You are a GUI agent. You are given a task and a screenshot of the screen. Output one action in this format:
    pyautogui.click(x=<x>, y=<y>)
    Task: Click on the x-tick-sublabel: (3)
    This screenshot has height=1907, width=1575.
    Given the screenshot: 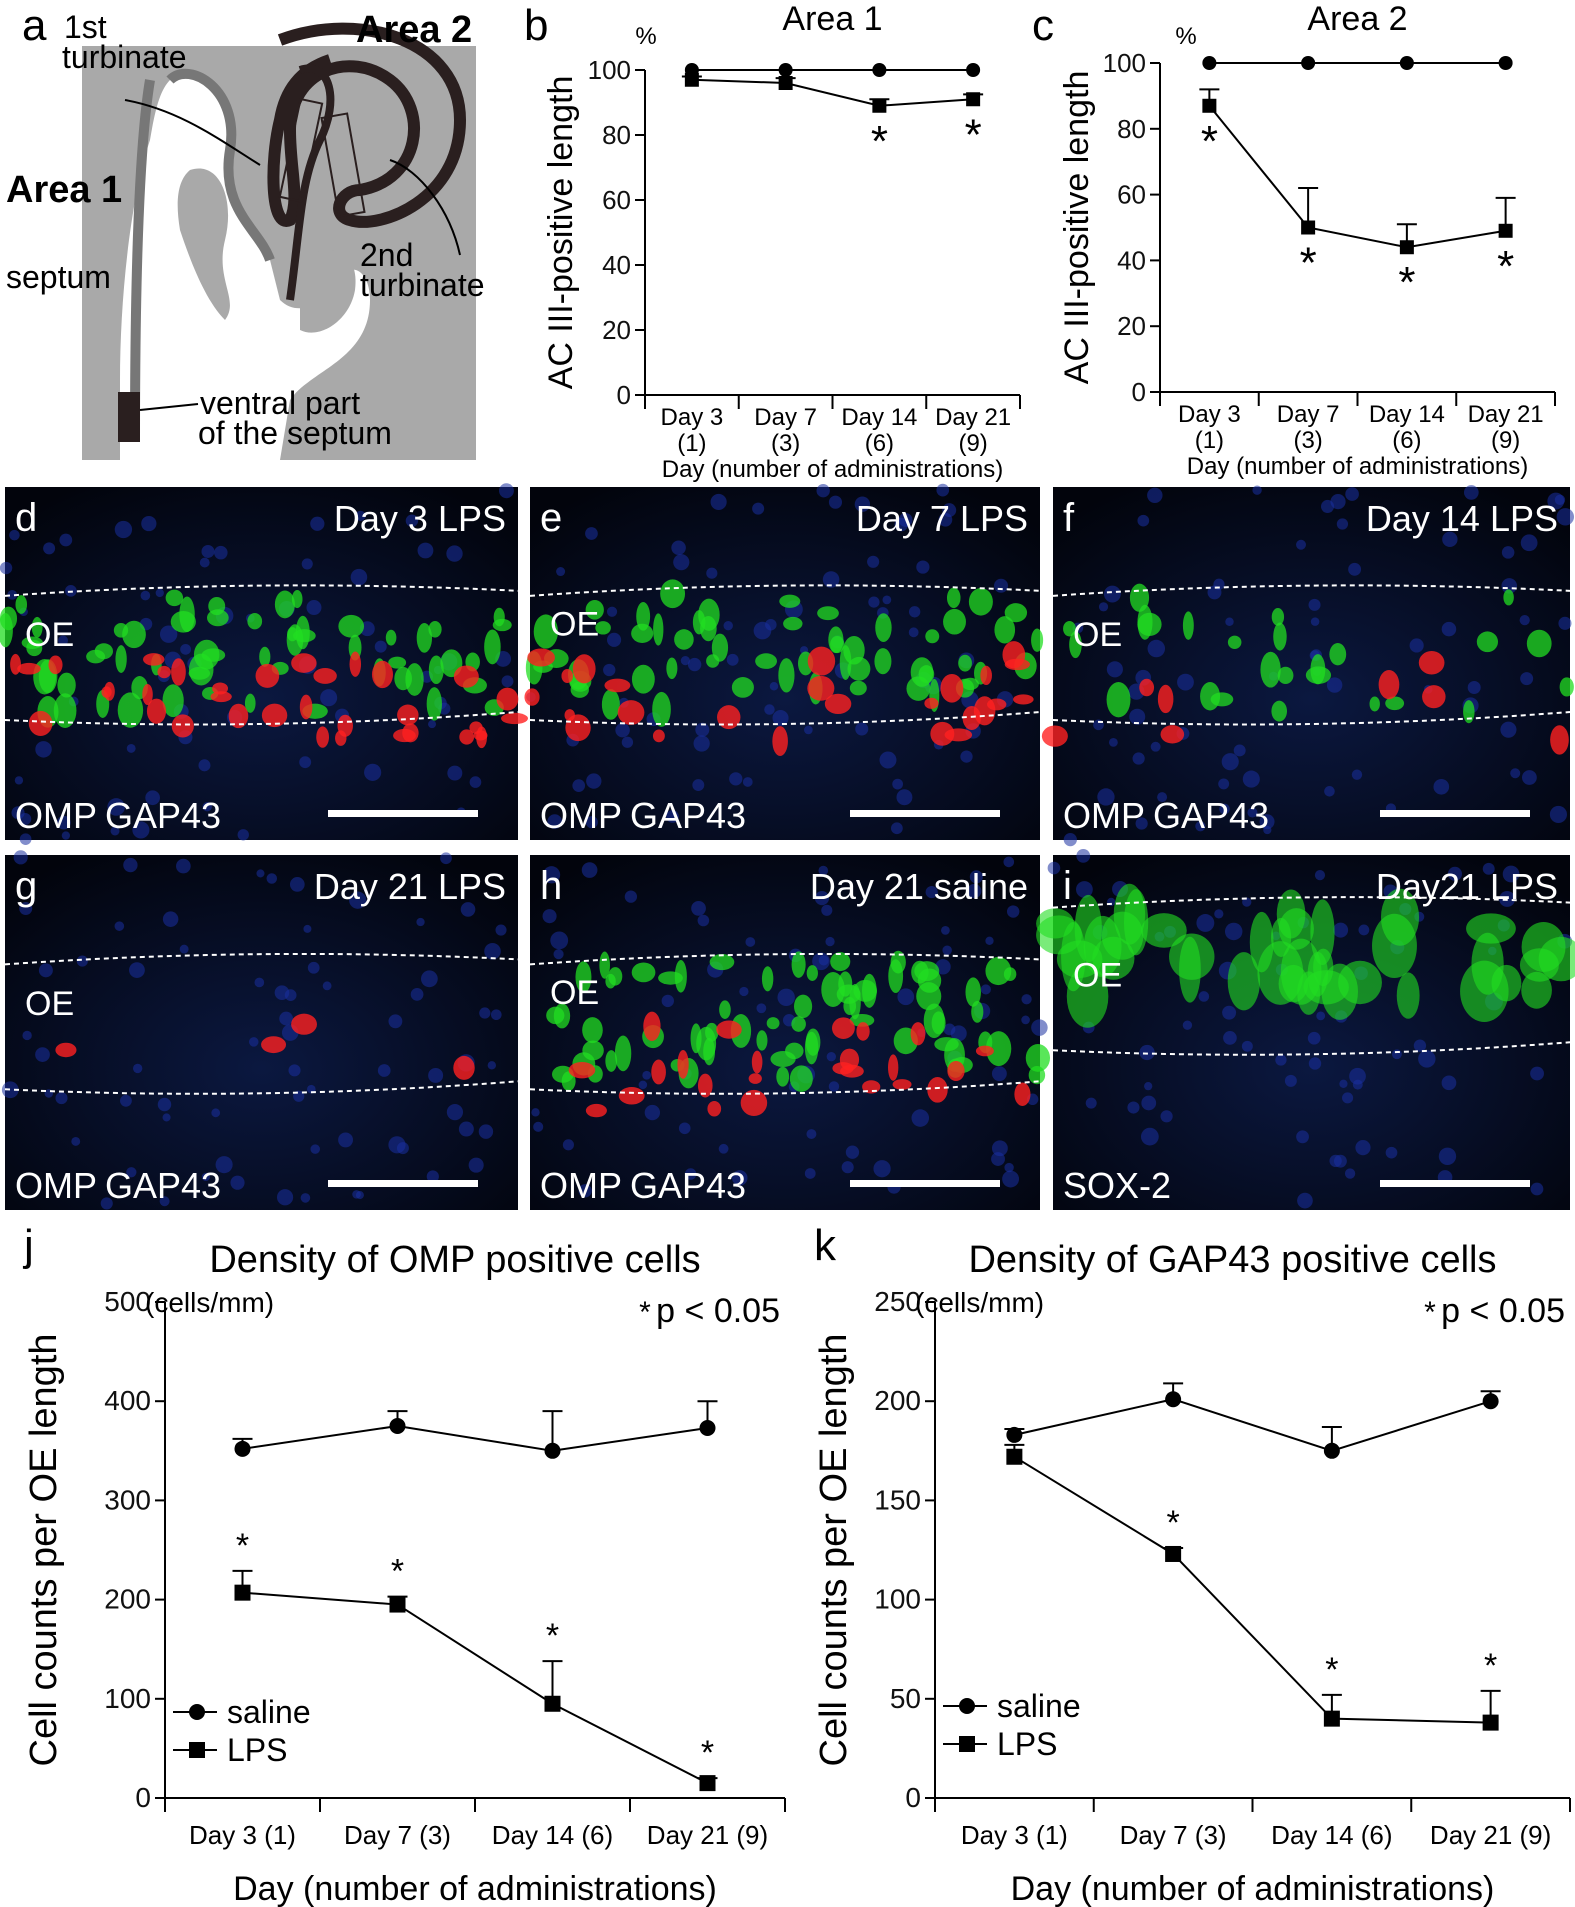 What is the action you would take?
    pyautogui.click(x=1307, y=440)
    